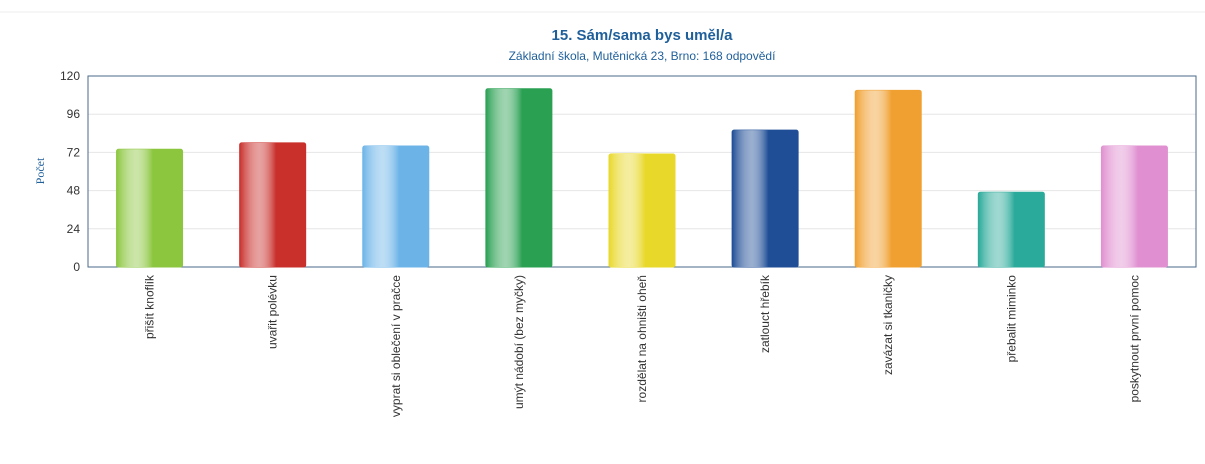 The width and height of the screenshot is (1205, 464). What do you see at coordinates (888, 325) in the screenshot?
I see `x-tick-label: zavázat si tkaničky` at bounding box center [888, 325].